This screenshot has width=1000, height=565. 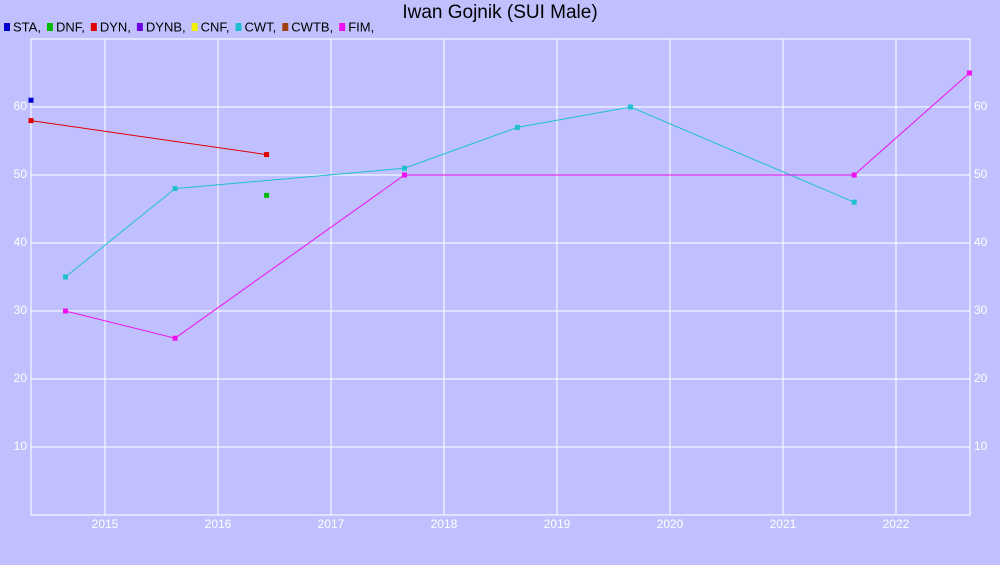 I want to click on legend-label: DYNB,, so click(x=166, y=26).